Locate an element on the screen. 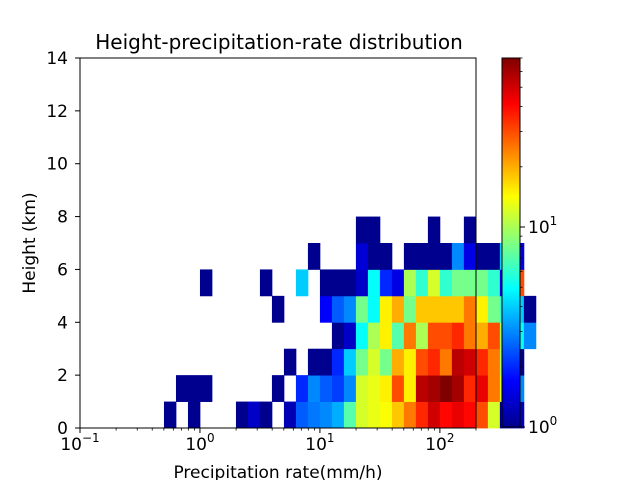 The image size is (640, 480). x-axis-label: Precipitation rate(mm/h) is located at coordinates (277, 471).